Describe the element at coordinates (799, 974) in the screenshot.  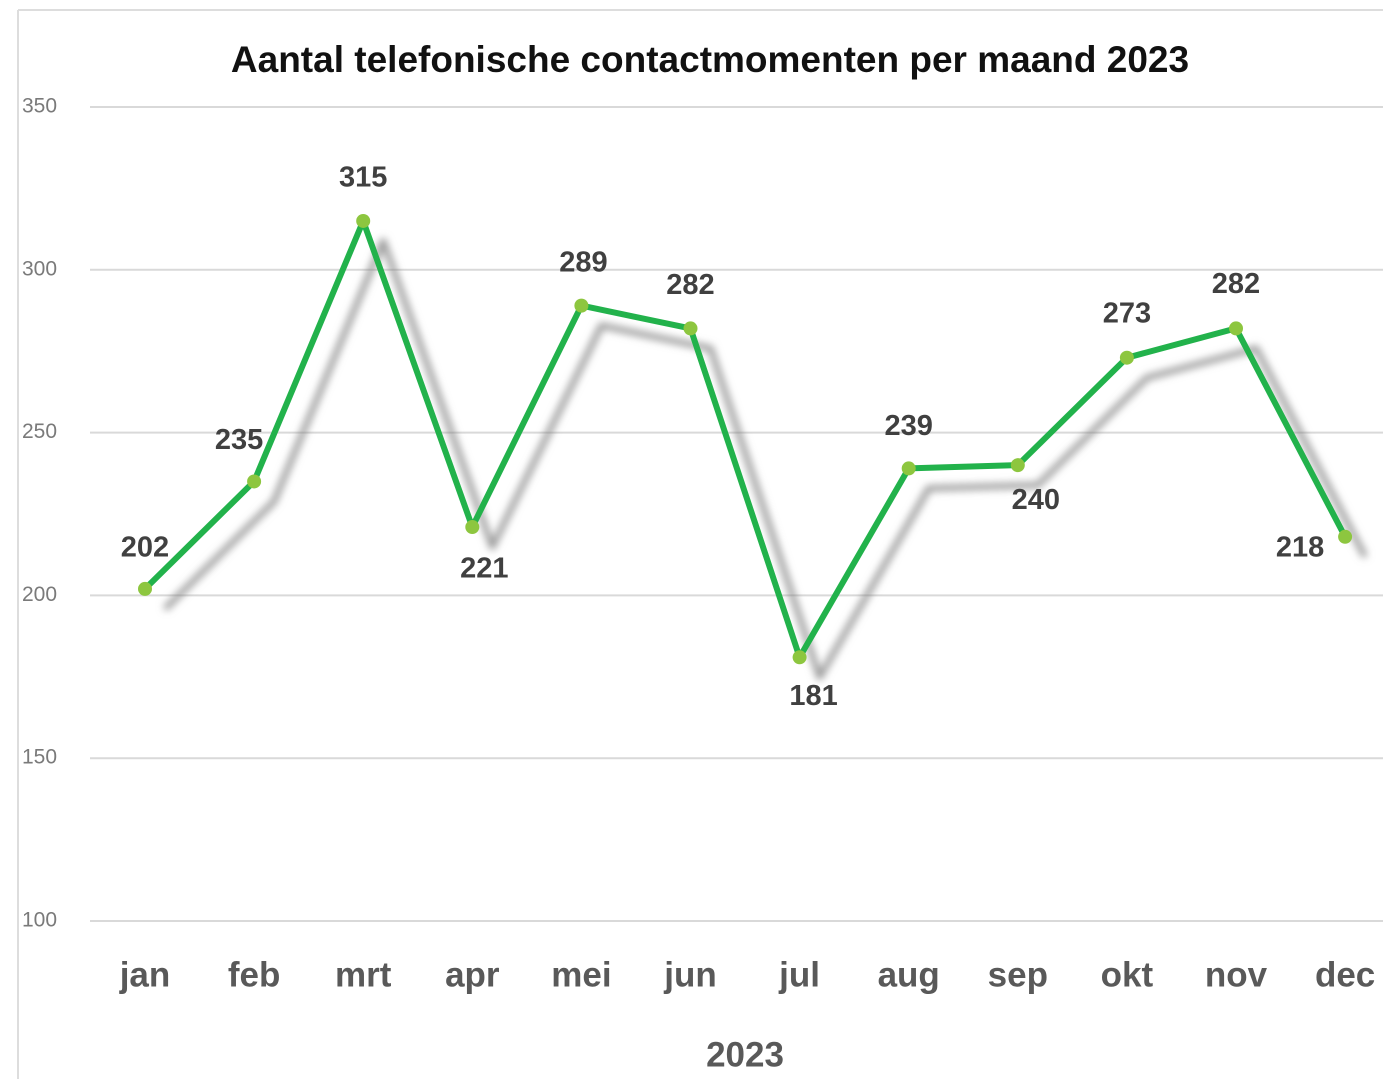
I see `x-tick-label: jul` at that location.